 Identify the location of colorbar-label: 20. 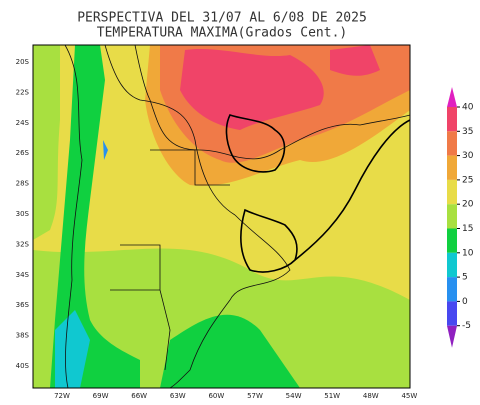
(468, 205).